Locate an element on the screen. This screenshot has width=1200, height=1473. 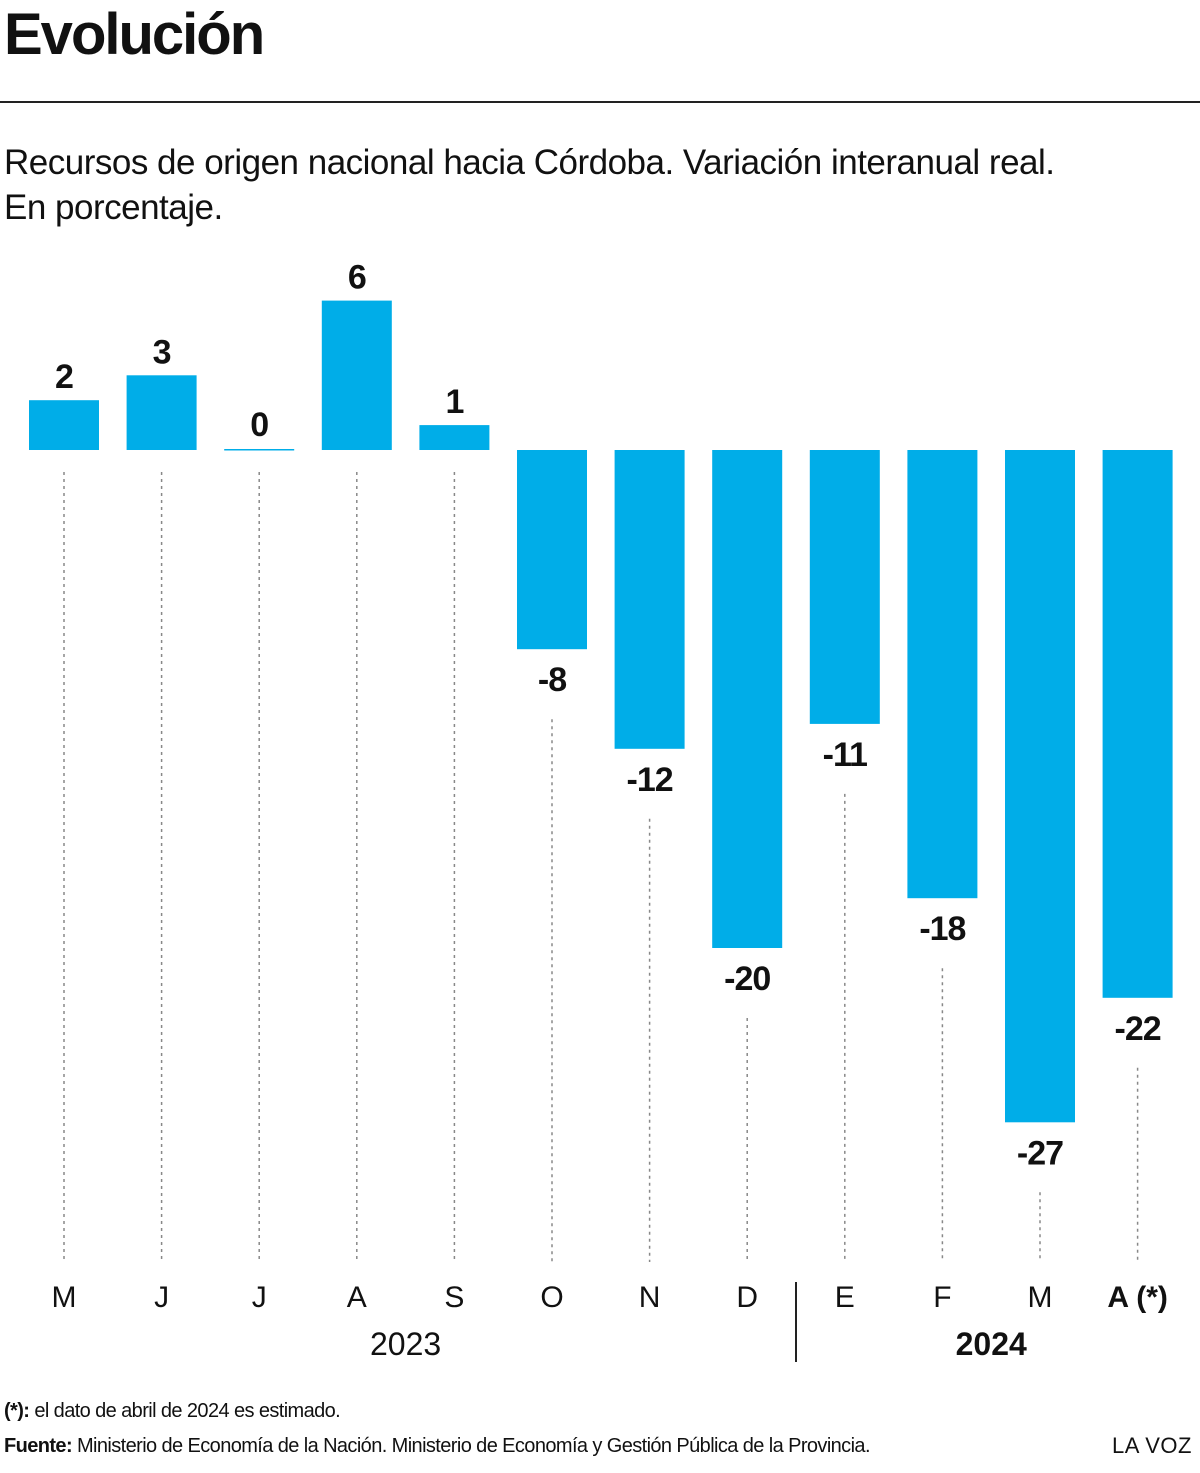
x-tick-label: F is located at coordinates (942, 1297).